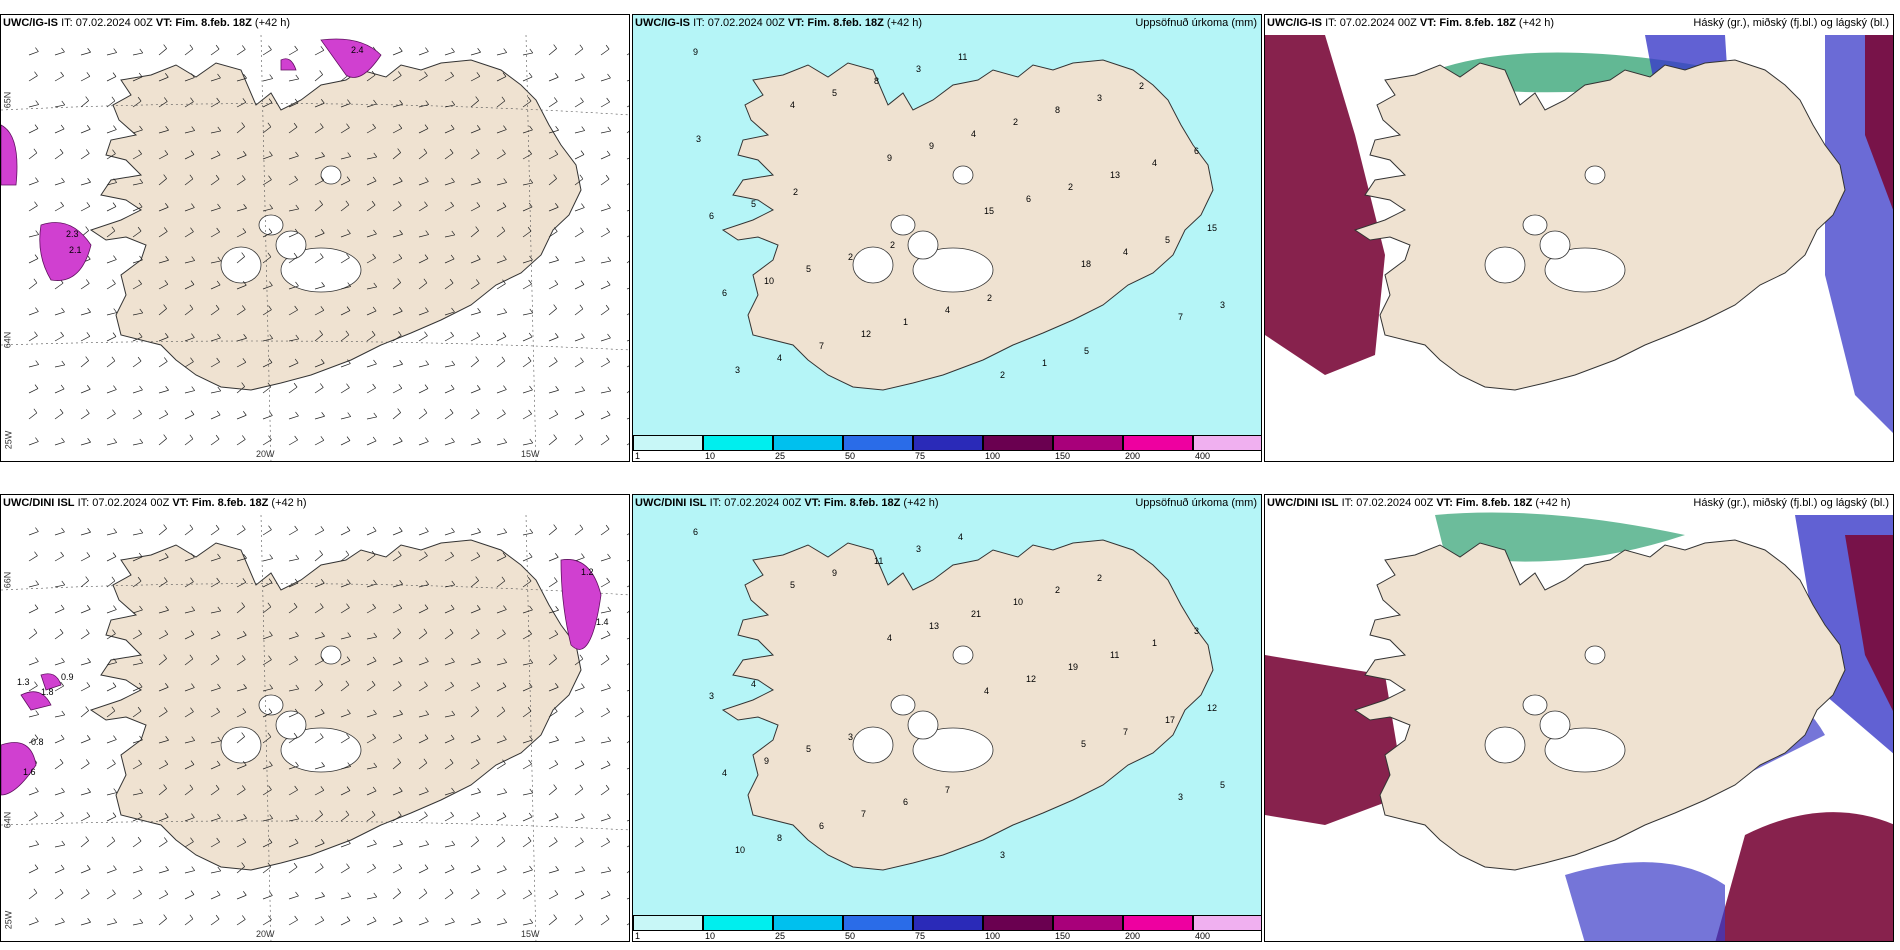 The image size is (1900, 950). Describe the element at coordinates (1057, 110) in the screenshot. I see `precip-value: 8` at that location.